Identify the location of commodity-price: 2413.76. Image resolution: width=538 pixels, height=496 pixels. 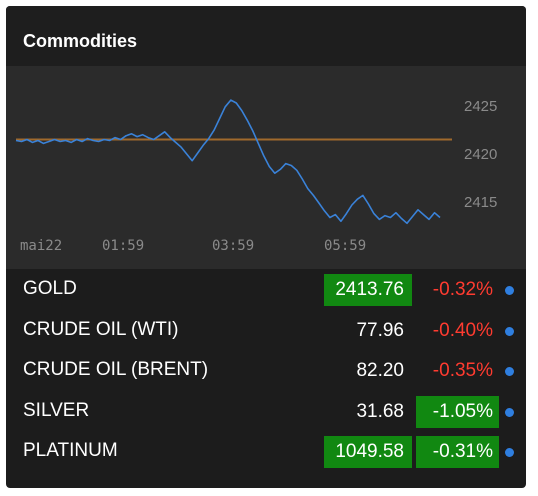
(368, 290).